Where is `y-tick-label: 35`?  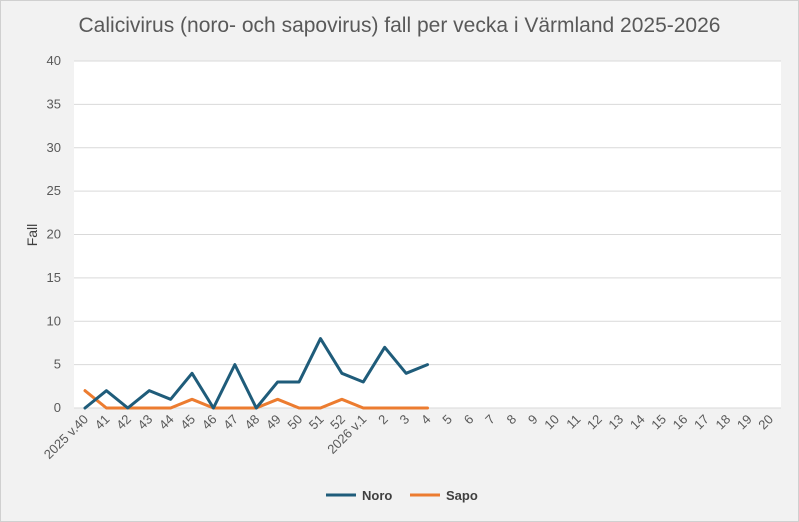 y-tick-label: 35 is located at coordinates (54, 103).